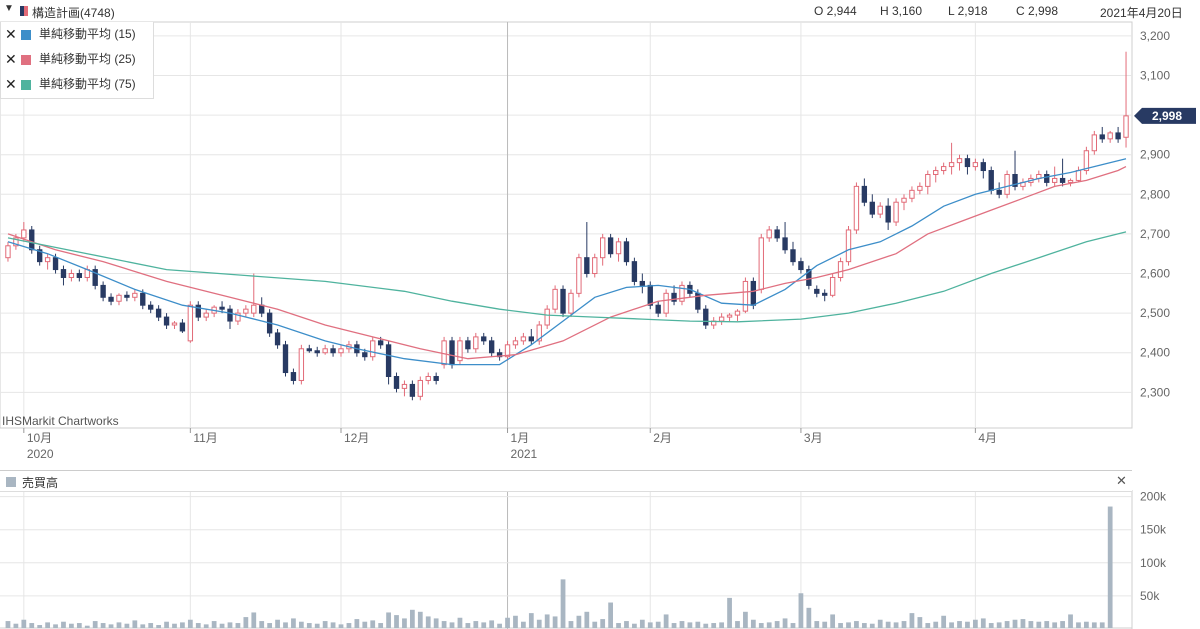 The width and height of the screenshot is (1200, 629). I want to click on y-tick-label: 2,400, so click(1155, 353).